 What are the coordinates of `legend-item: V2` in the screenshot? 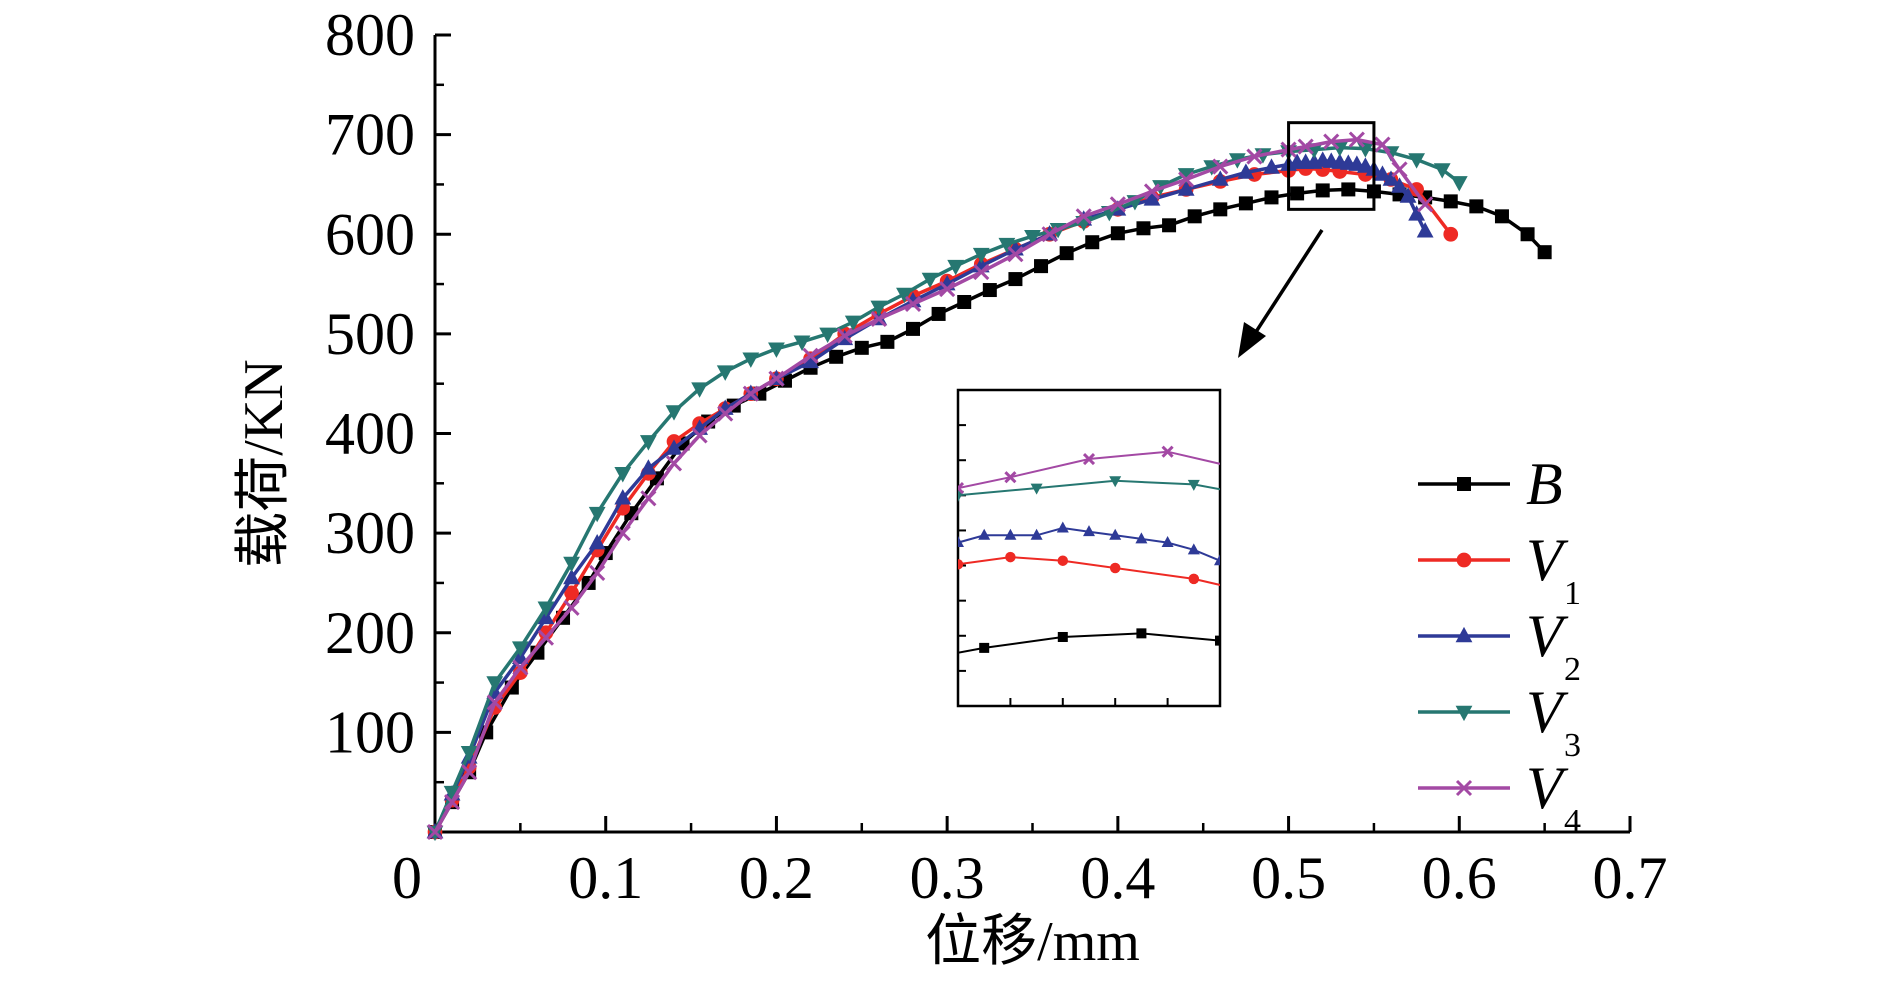 It's located at (1499, 645).